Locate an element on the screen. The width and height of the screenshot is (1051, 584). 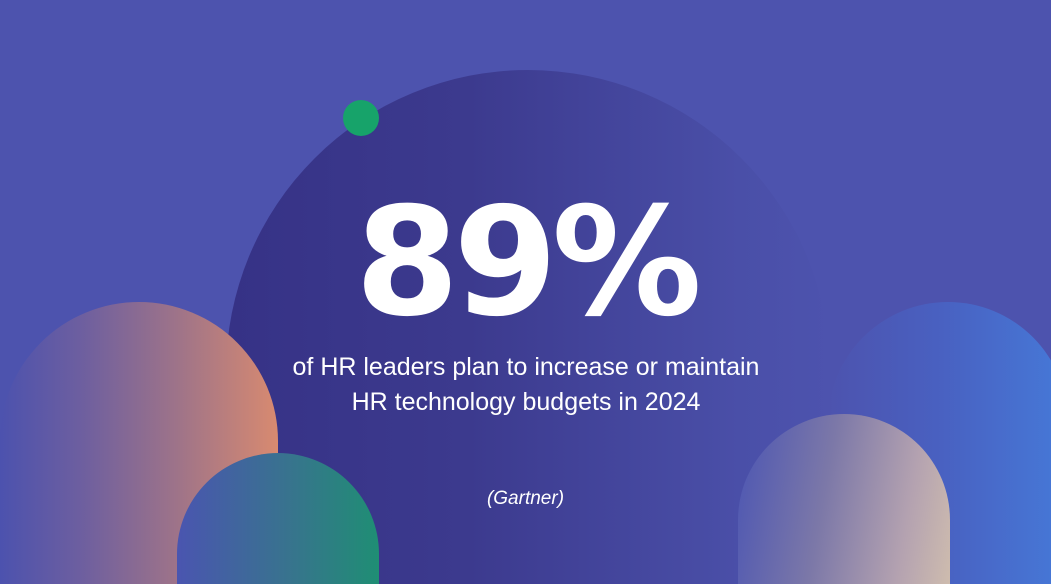
sand-arch-shape is located at coordinates (844, 499).